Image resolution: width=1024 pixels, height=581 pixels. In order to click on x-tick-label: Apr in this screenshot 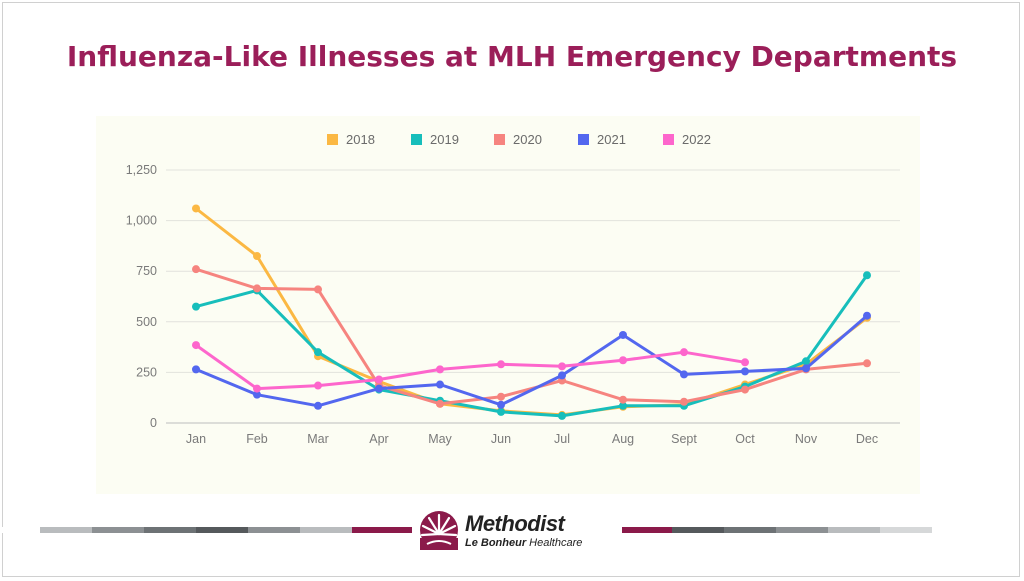, I will do `click(378, 439)`.